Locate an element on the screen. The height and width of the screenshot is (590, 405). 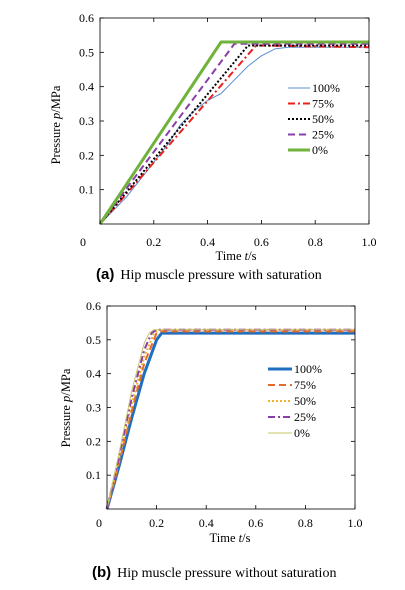
chart-b-origin-label: 0 is located at coordinates (99, 523).